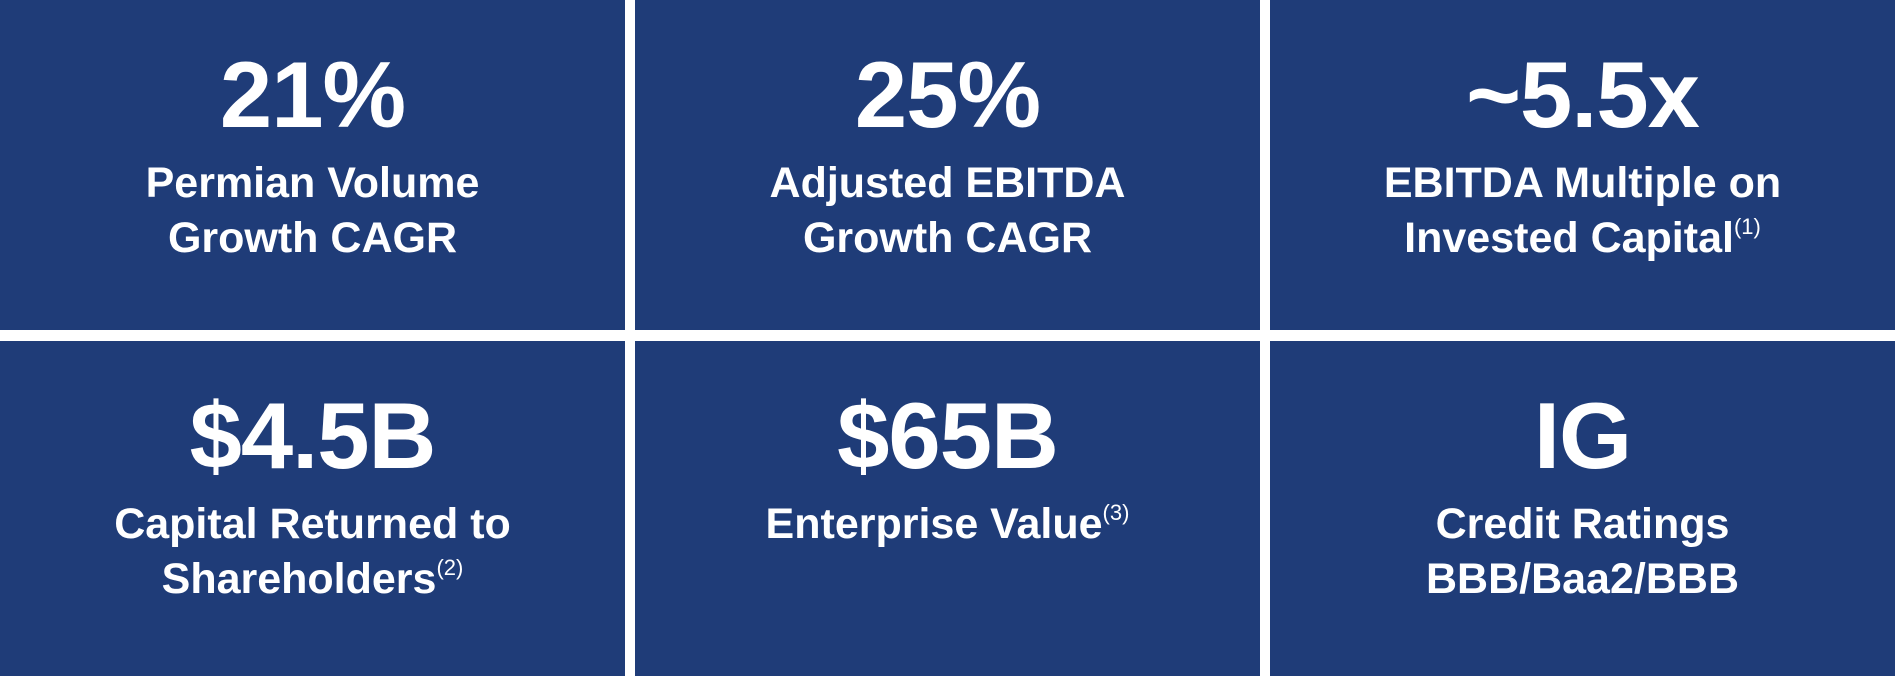 Image resolution: width=1895 pixels, height=676 pixels. Describe the element at coordinates (947, 94) in the screenshot. I see `metric-value: 25%` at that location.